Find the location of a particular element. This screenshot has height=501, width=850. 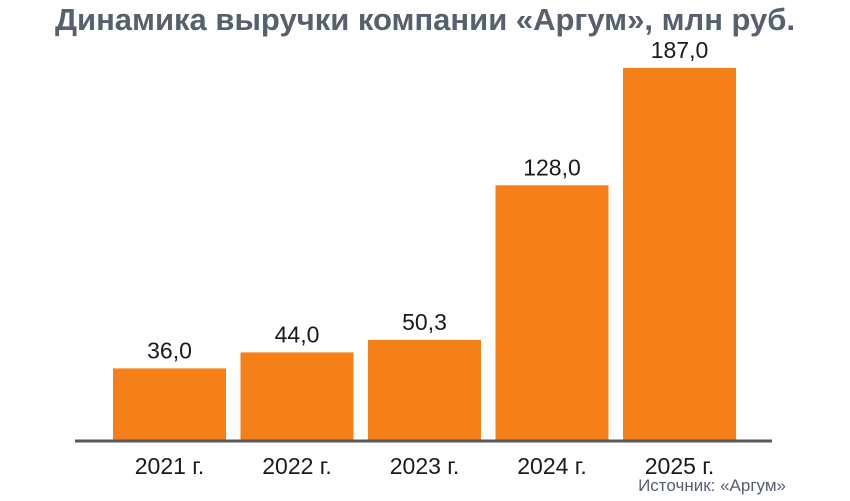

source-note: Источник: «Аргум» is located at coordinates (712, 485).